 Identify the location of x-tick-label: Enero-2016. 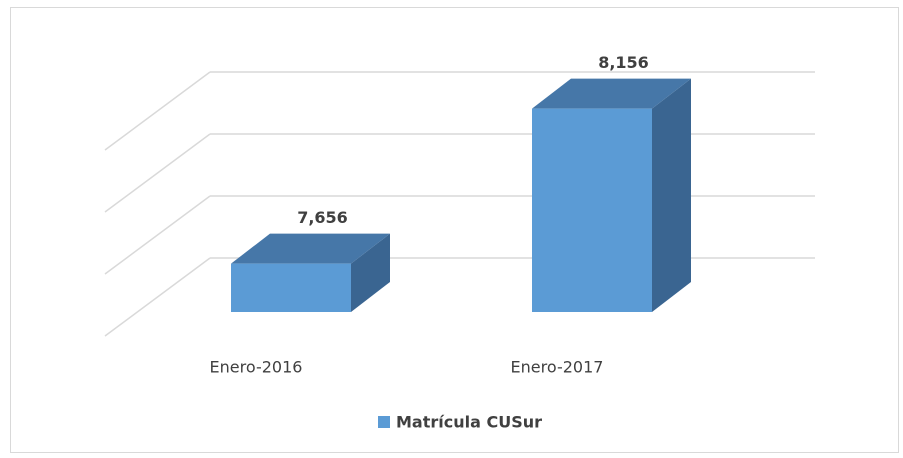
(256, 367).